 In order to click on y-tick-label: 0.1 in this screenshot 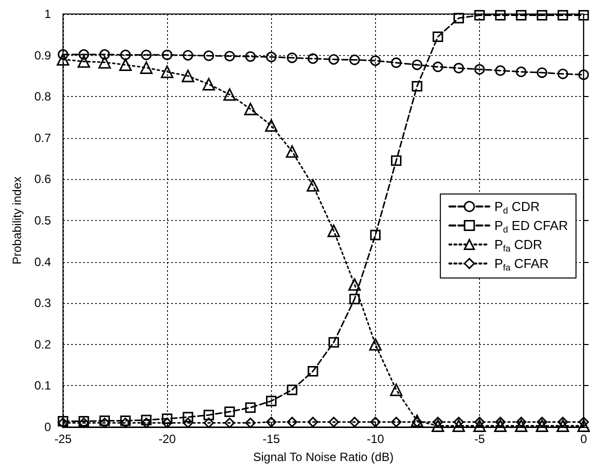, I will do `click(43, 385)`.